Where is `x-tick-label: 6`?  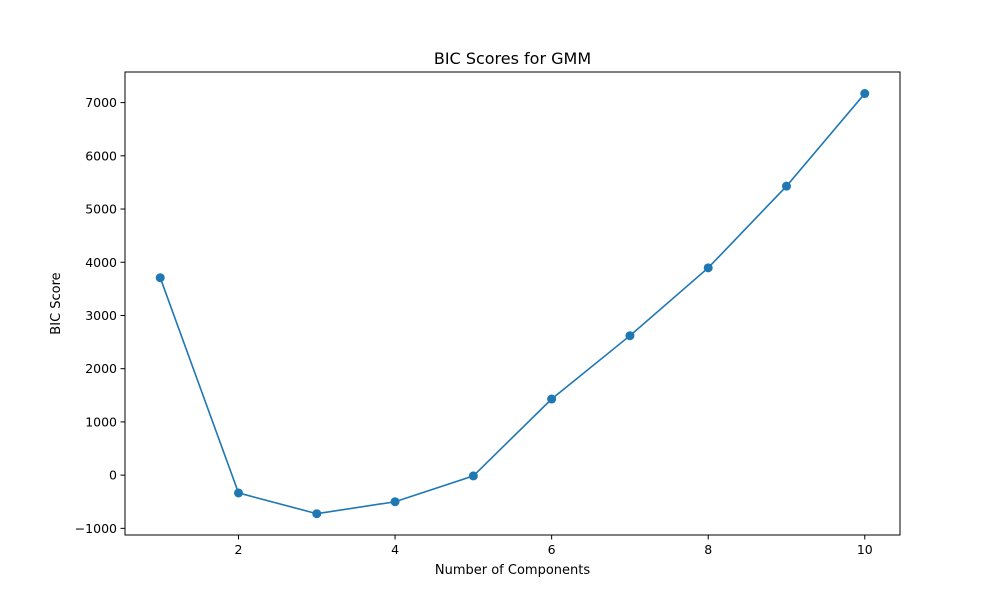
x-tick-label: 6 is located at coordinates (552, 549).